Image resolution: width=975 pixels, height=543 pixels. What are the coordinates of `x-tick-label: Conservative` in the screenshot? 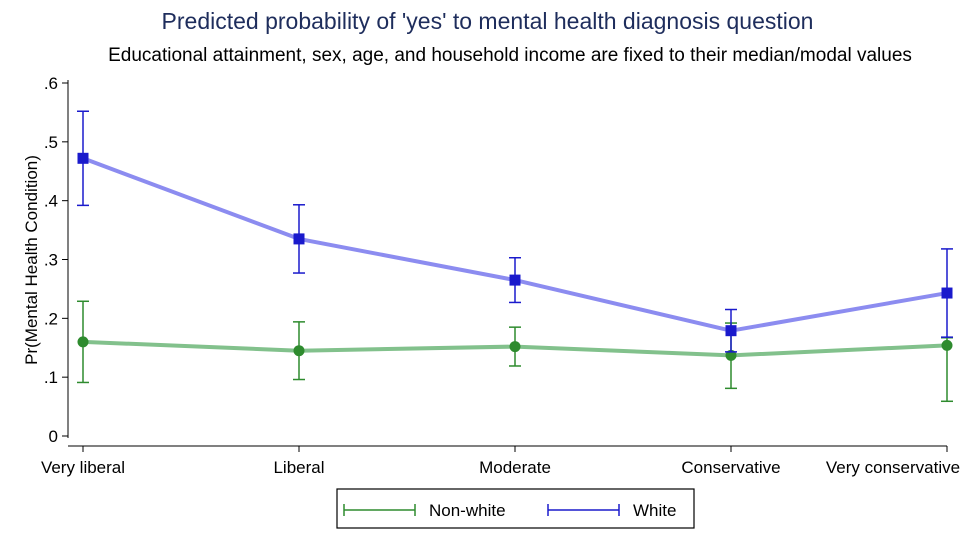 It's located at (730, 467).